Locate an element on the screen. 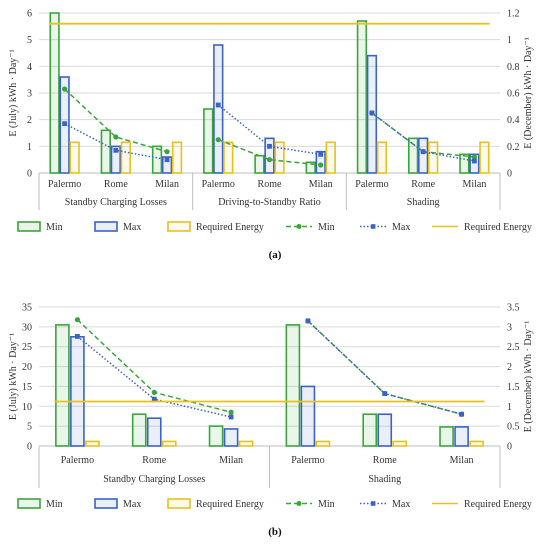  y-right-tick-label: 0.6 is located at coordinates (513, 94).